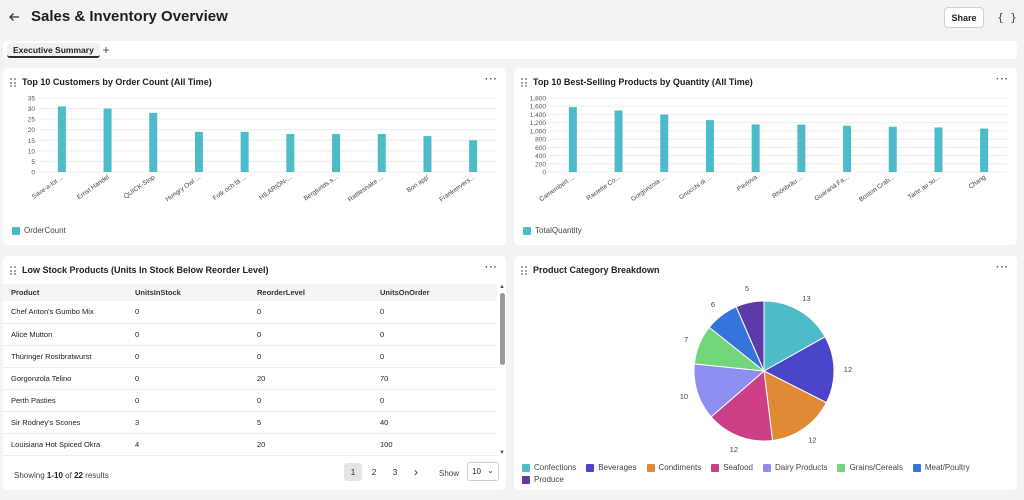 The image size is (1024, 500). What do you see at coordinates (502, 329) in the screenshot?
I see `scrollbar-thumb` at bounding box center [502, 329].